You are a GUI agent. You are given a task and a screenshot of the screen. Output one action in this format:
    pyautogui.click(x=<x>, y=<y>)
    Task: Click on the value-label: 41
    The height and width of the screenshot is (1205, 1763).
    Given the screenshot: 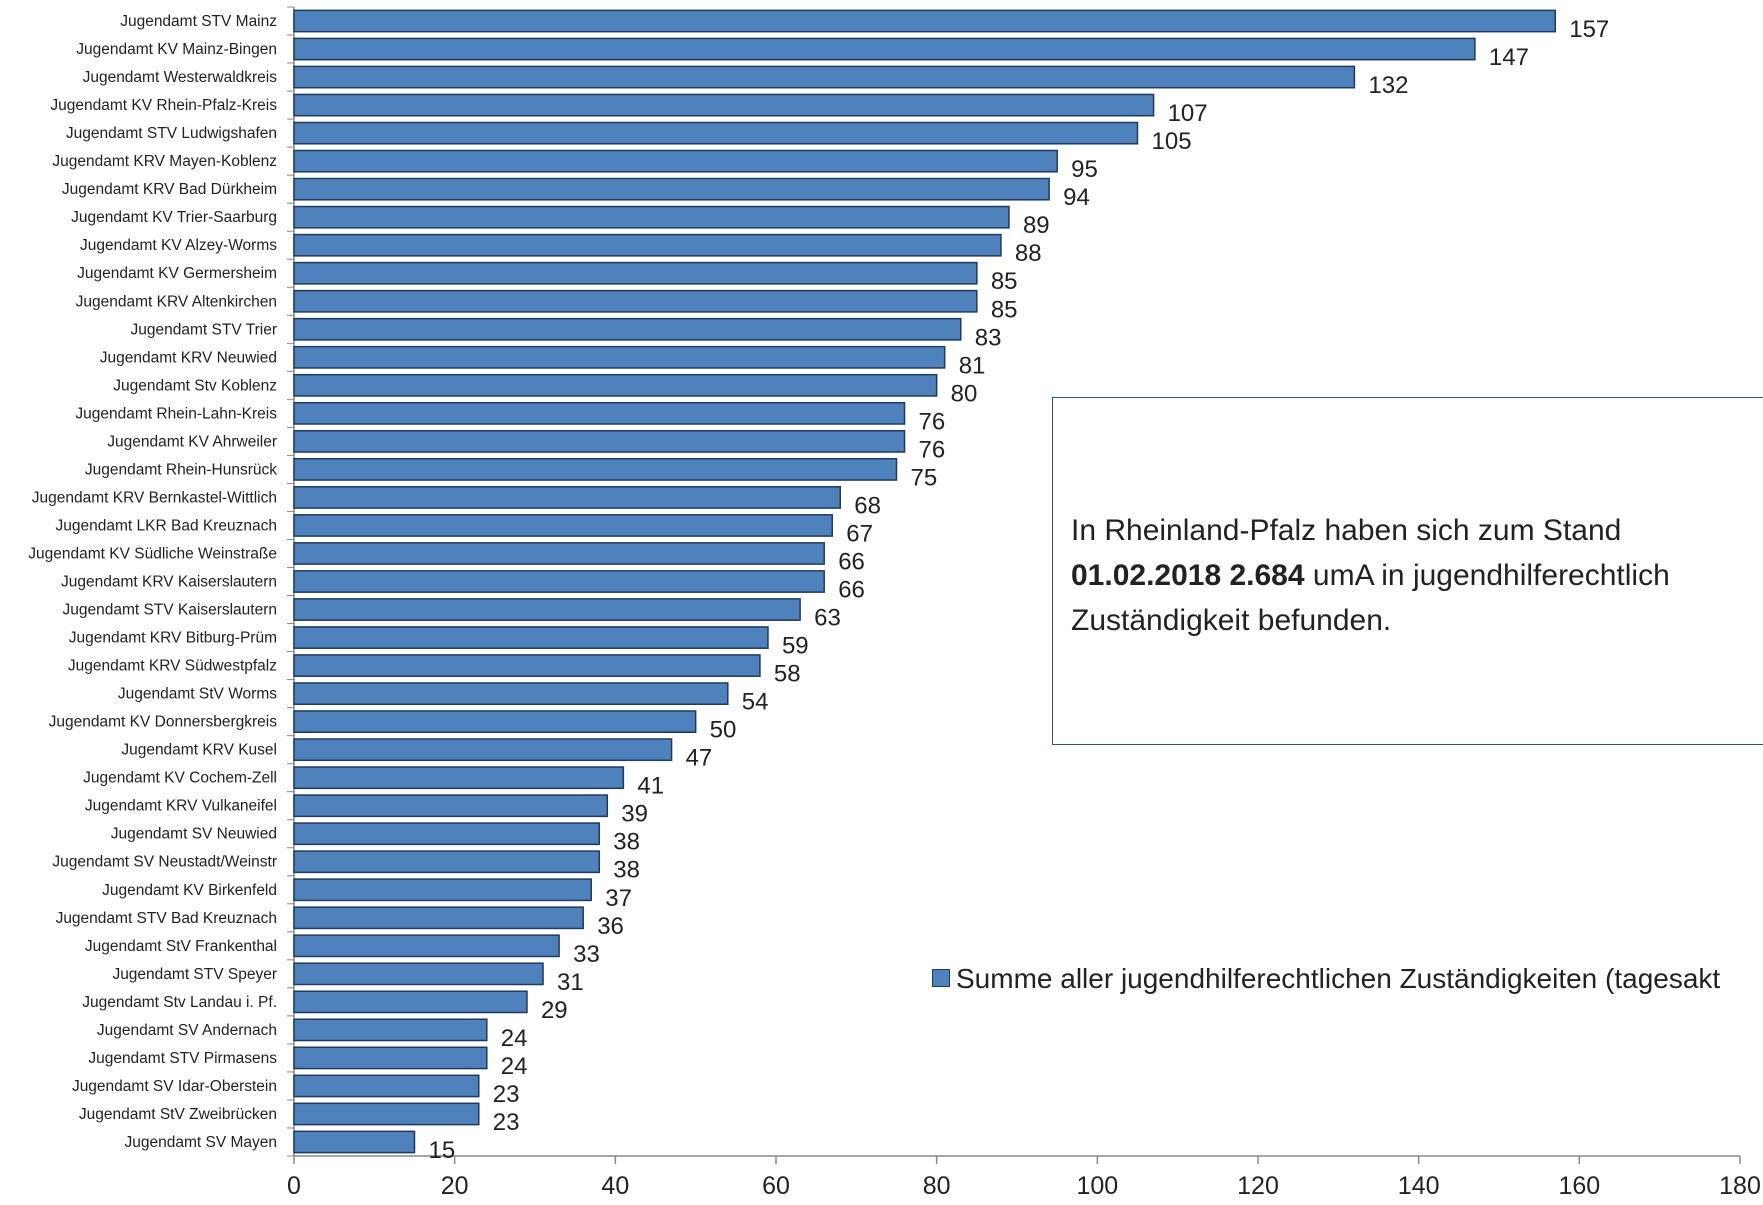 What is the action you would take?
    pyautogui.click(x=650, y=786)
    